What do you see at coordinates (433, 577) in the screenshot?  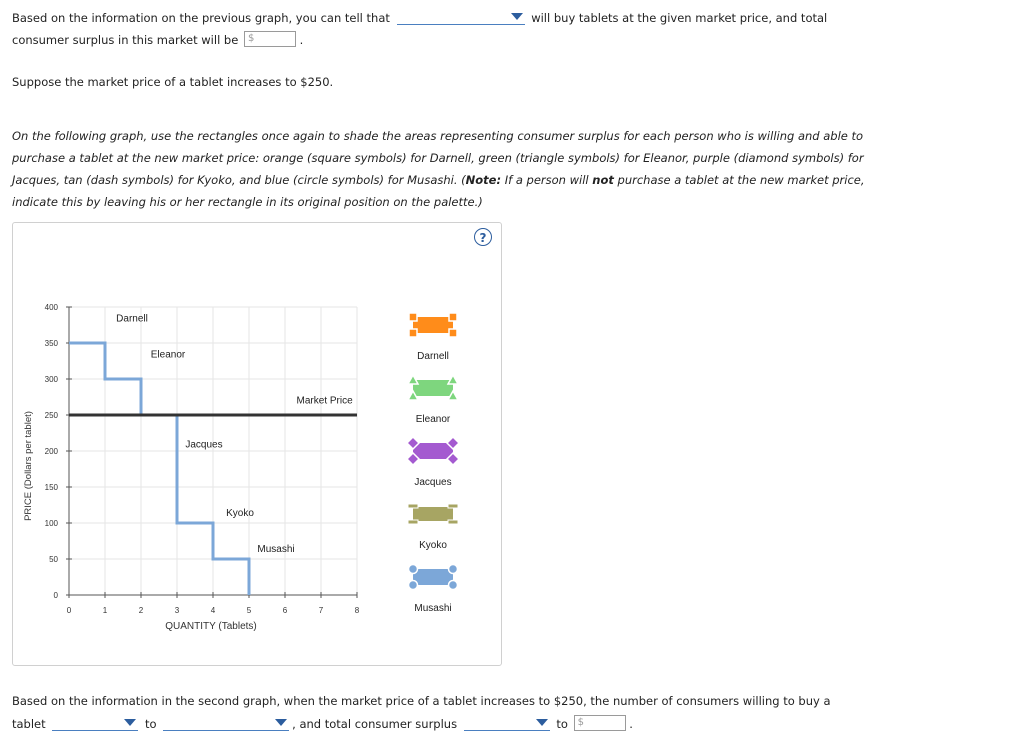 I see `palette-rect-musashi` at bounding box center [433, 577].